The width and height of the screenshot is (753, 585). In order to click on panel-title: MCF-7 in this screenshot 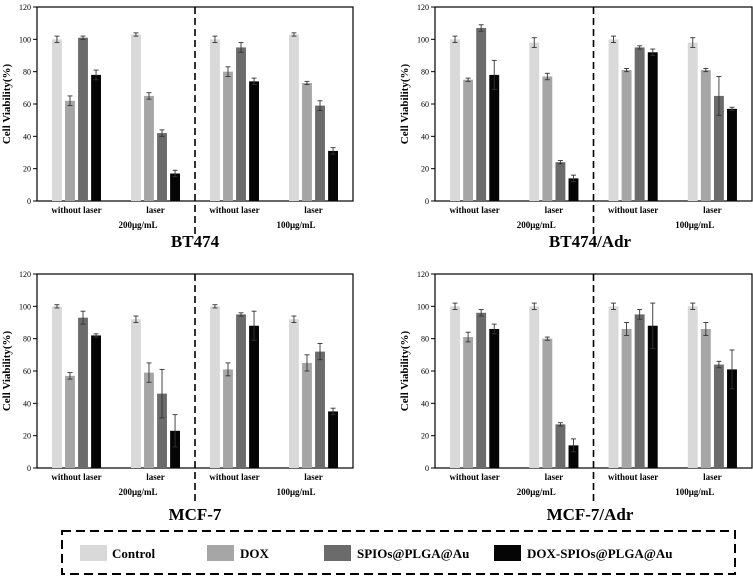, I will do `click(195, 514)`.